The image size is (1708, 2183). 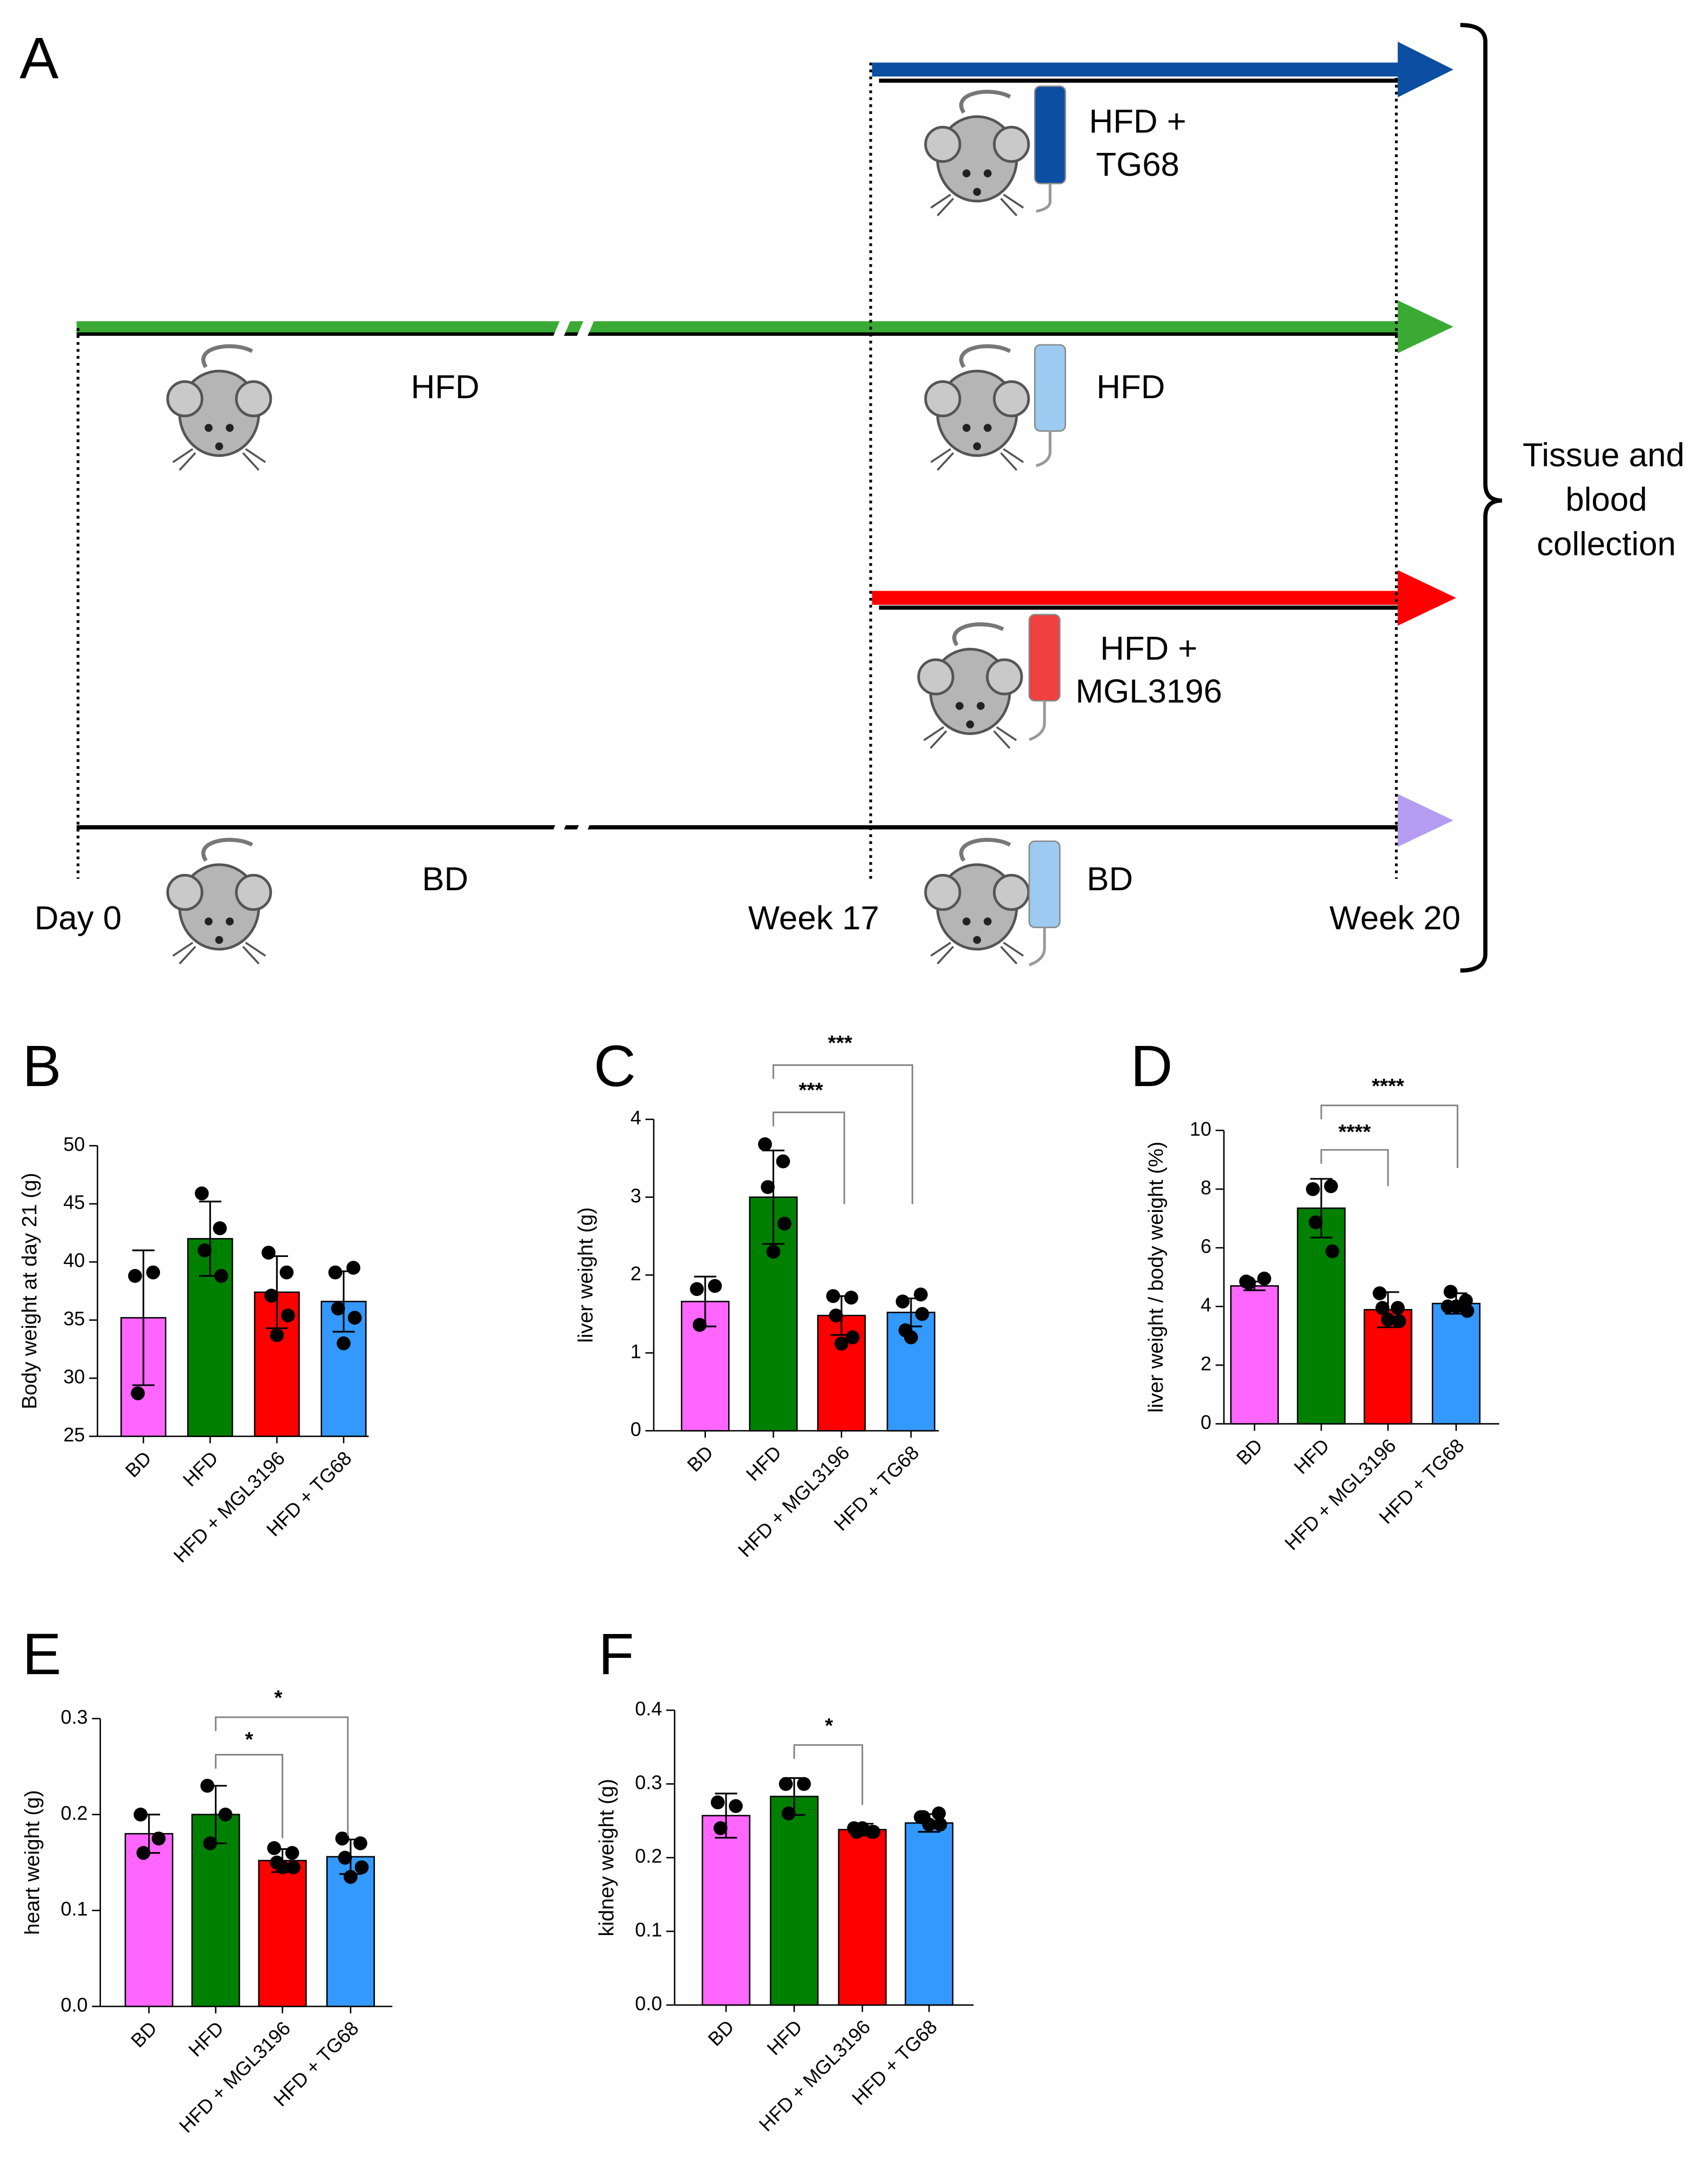 I want to click on panel-letter: B, so click(x=41, y=1066).